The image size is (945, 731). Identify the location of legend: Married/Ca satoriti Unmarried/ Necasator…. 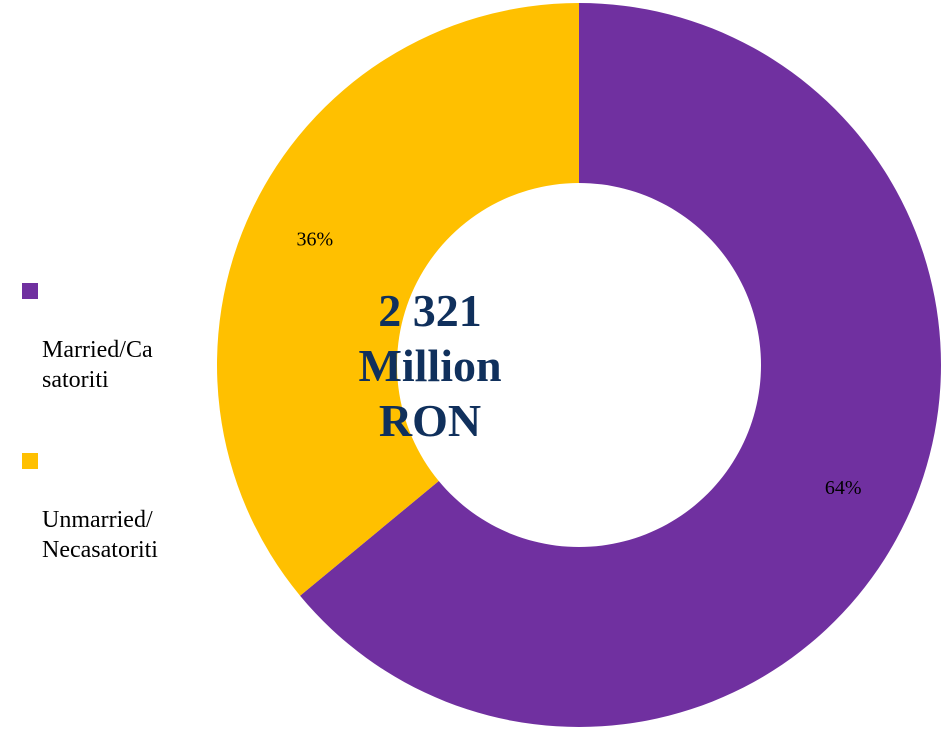
(110, 445).